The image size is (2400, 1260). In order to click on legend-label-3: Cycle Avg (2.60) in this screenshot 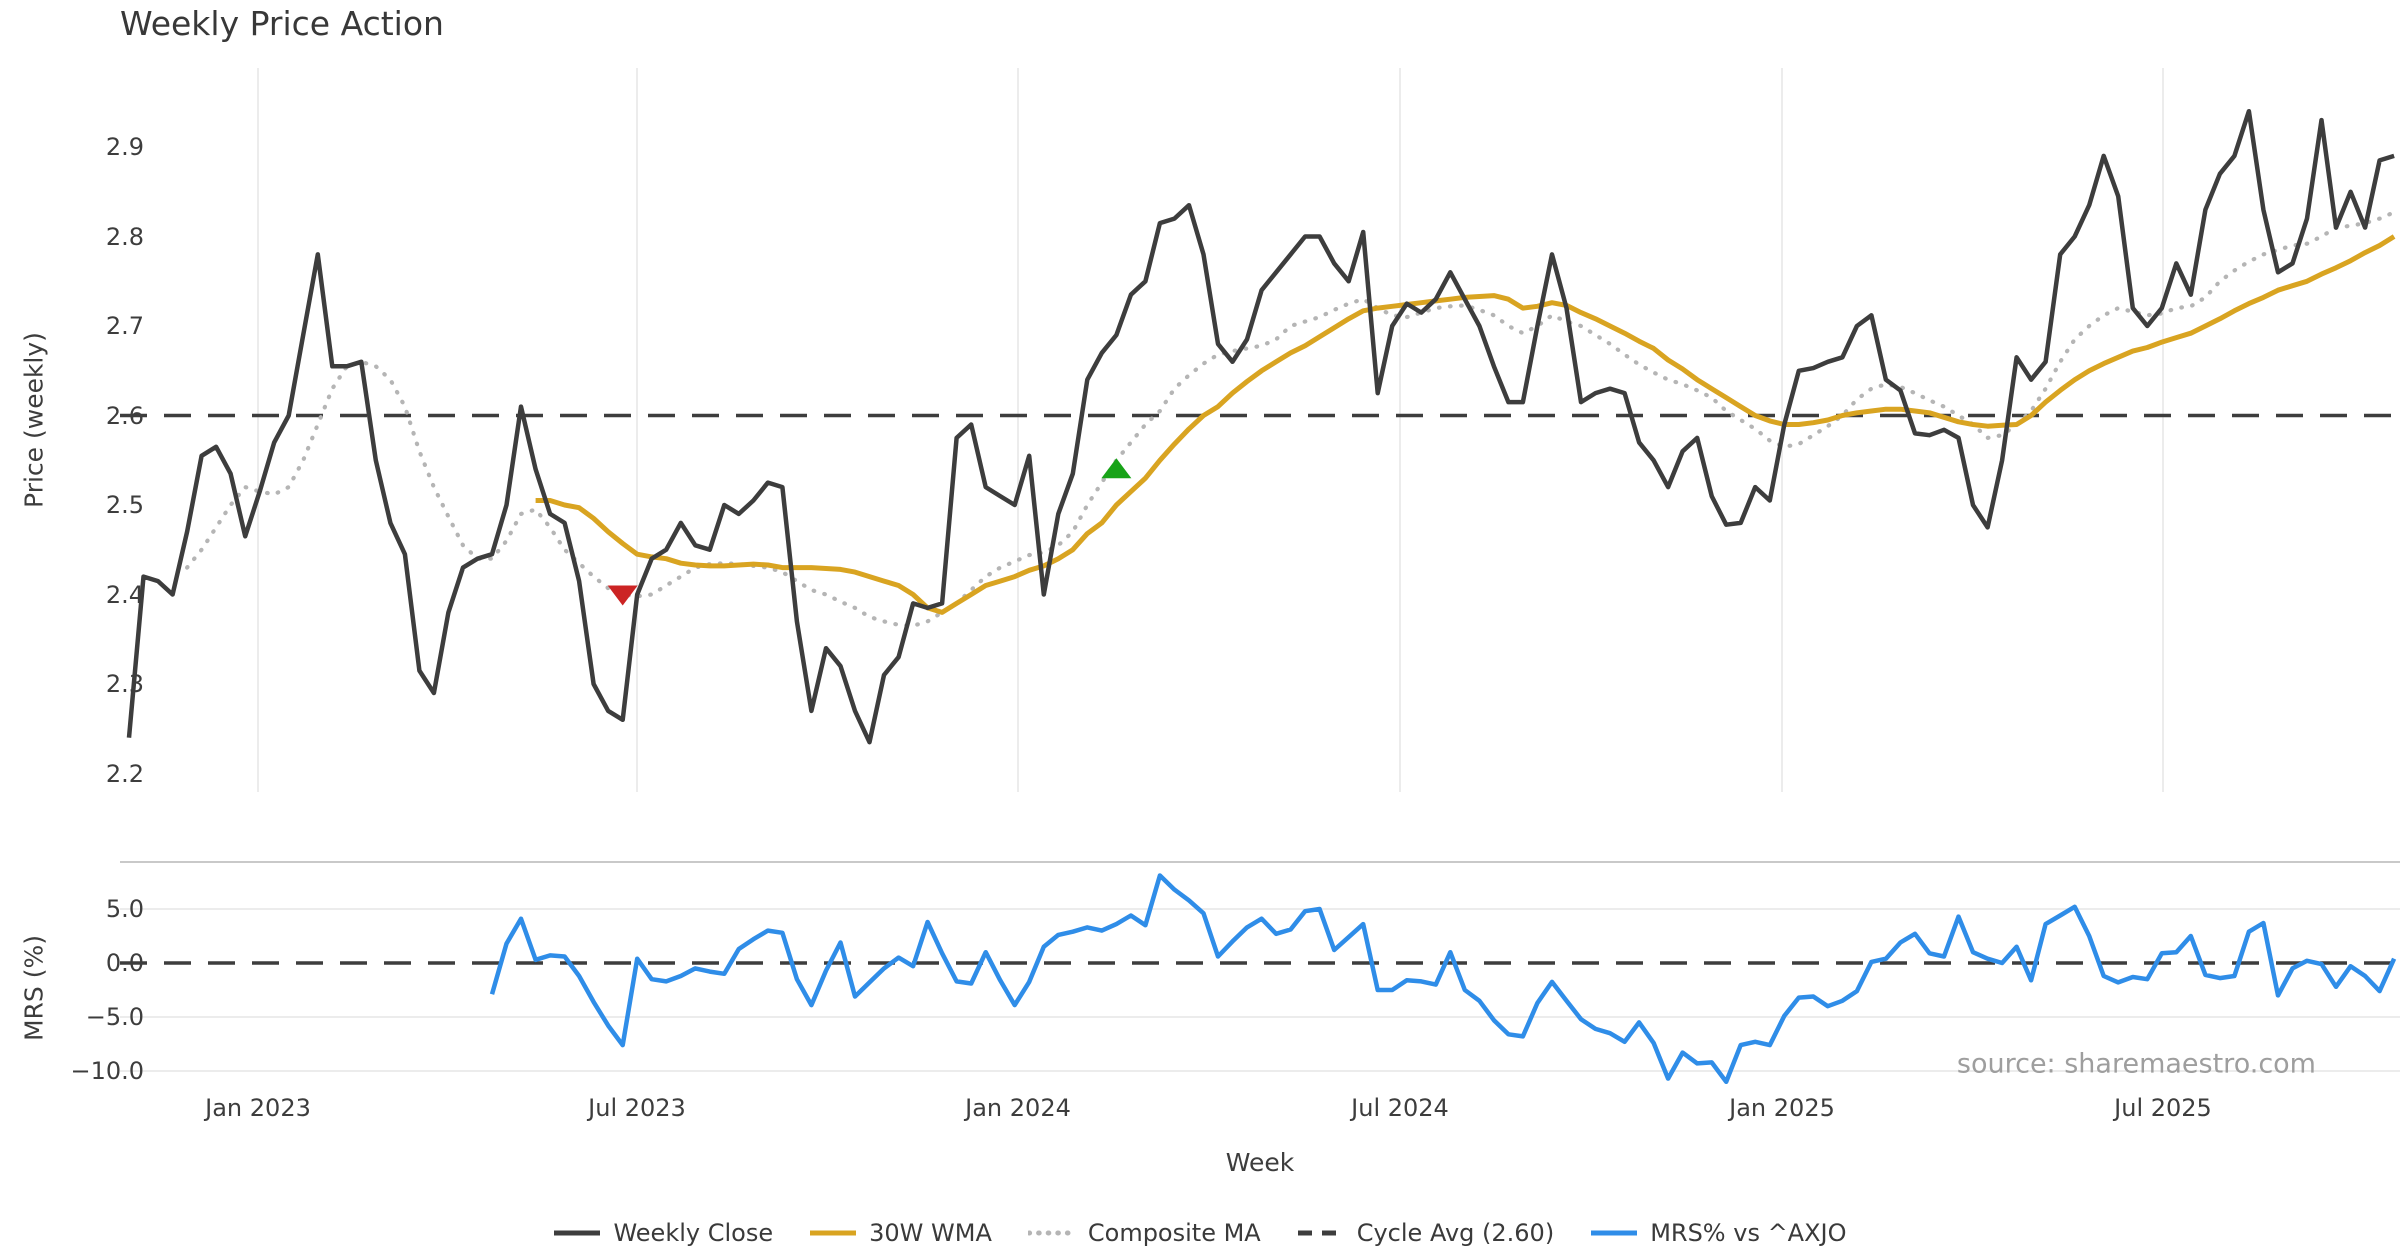, I will do `click(1455, 1233)`.